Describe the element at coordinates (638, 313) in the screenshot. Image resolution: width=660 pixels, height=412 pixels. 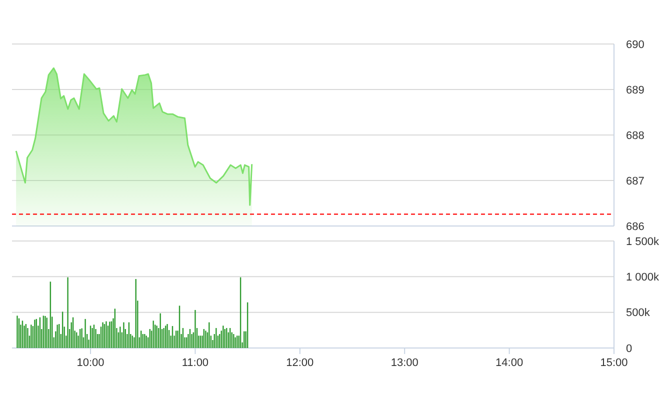
I see `y-tick-label: 500k` at that location.